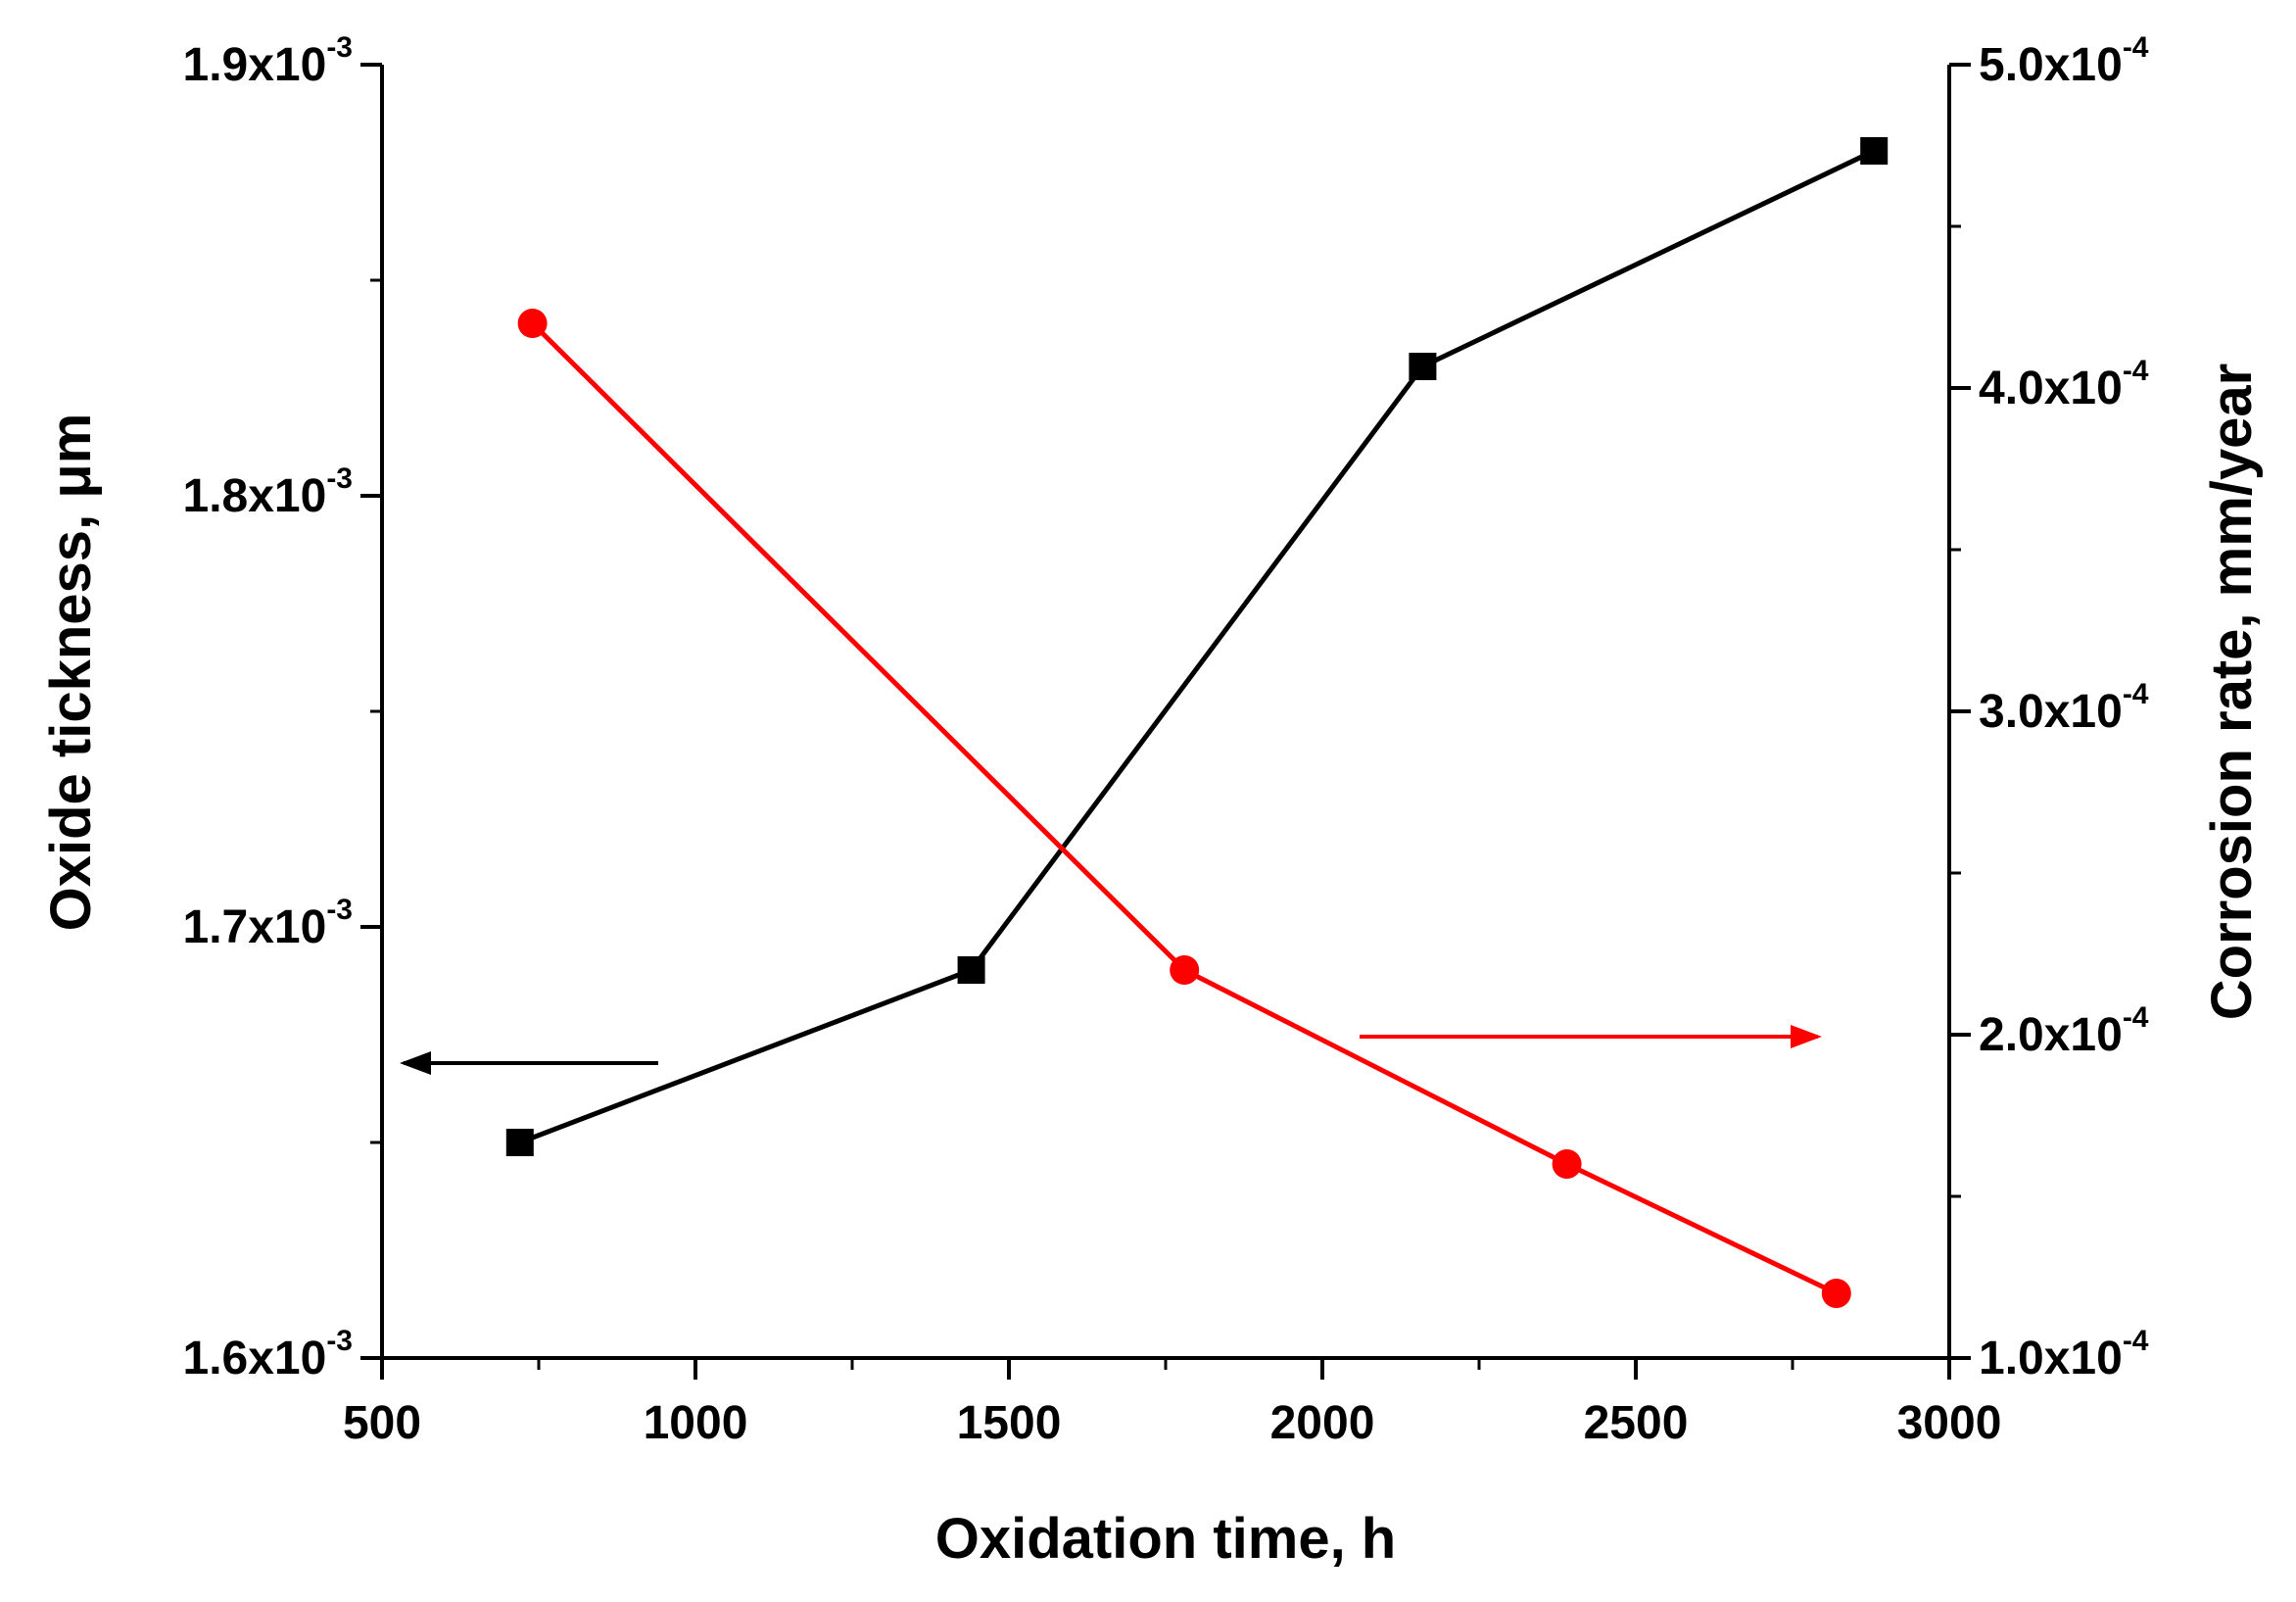  Describe the element at coordinates (1111, 1050) in the screenshot. I see `annotations-layer` at that location.